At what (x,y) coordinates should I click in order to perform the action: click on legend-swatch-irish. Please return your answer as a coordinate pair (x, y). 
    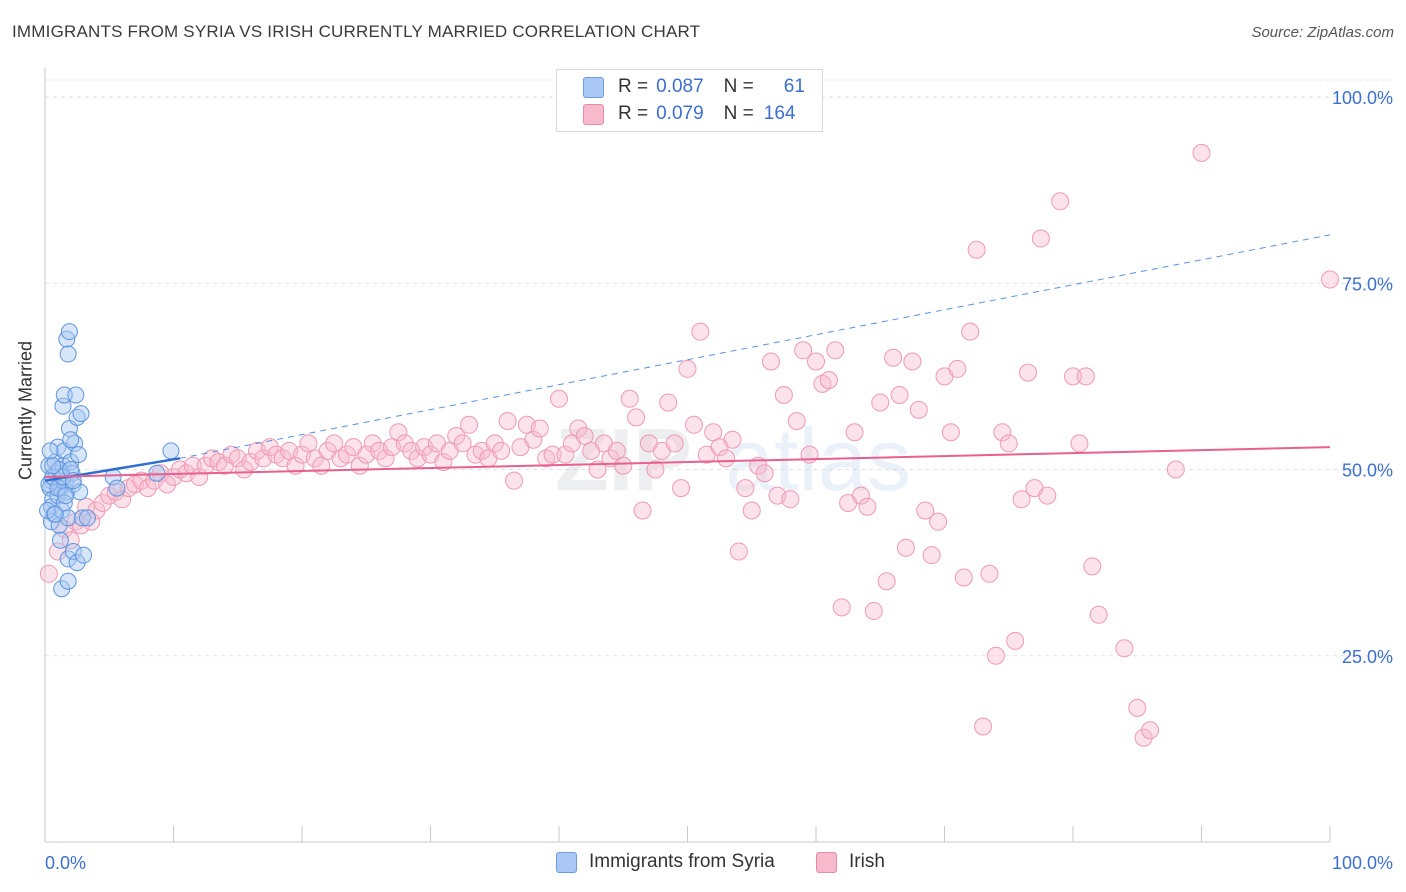
    Looking at the image, I should click on (593, 114).